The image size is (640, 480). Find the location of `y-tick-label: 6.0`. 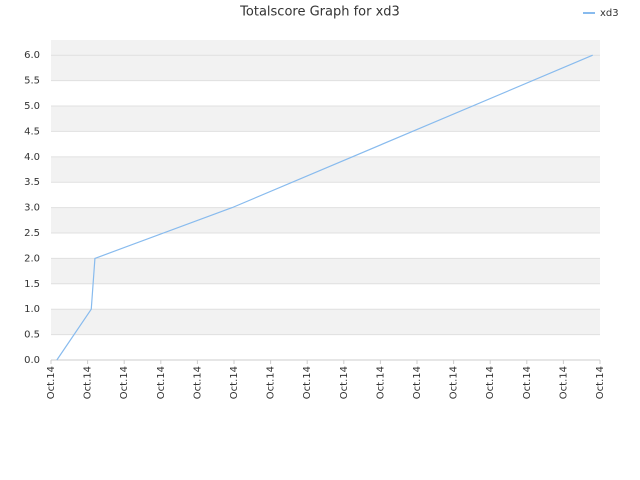

y-tick-label: 6.0 is located at coordinates (32, 55).